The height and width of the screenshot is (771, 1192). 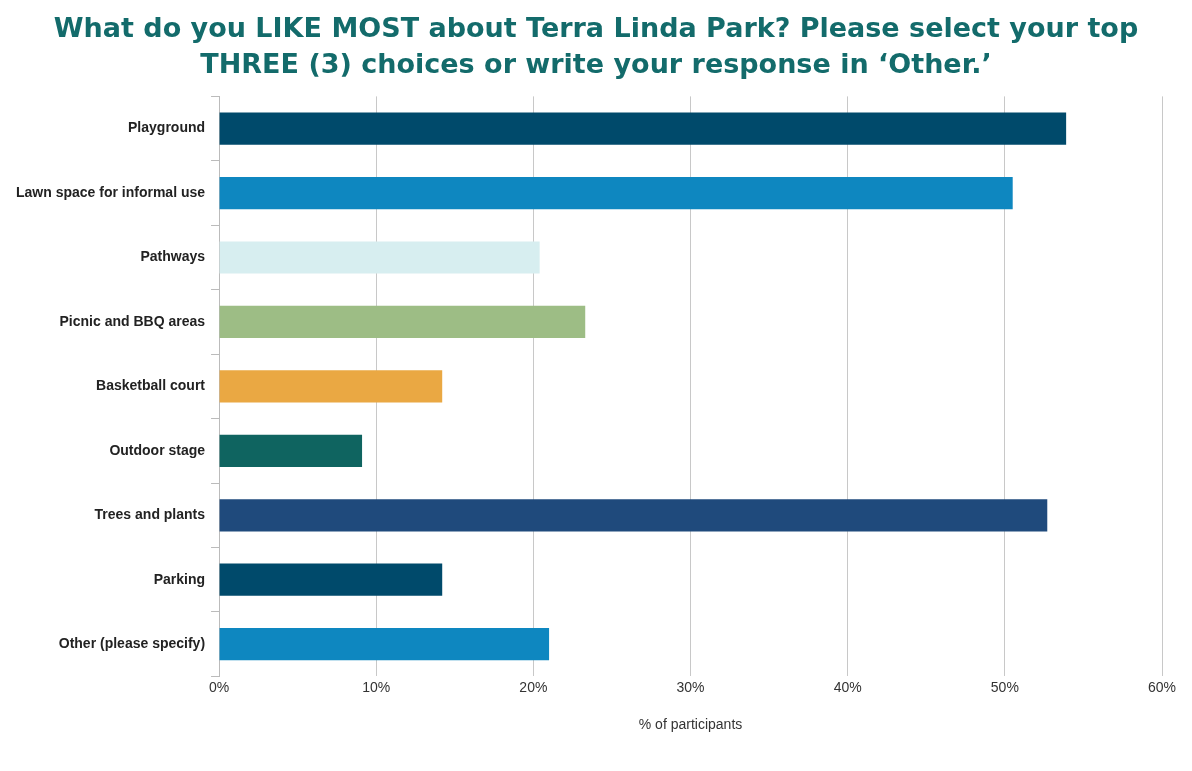 What do you see at coordinates (167, 127) in the screenshot?
I see `y-tick-label: Playground` at bounding box center [167, 127].